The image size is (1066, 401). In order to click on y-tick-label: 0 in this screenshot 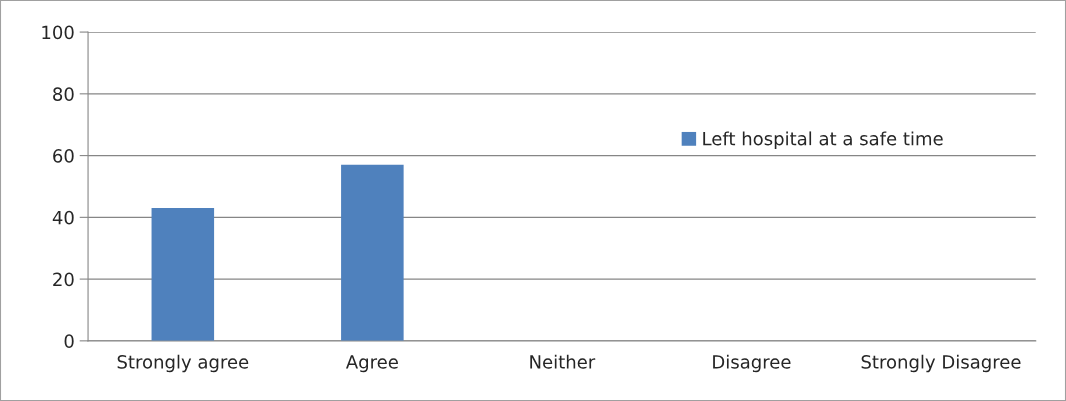, I will do `click(69, 341)`.